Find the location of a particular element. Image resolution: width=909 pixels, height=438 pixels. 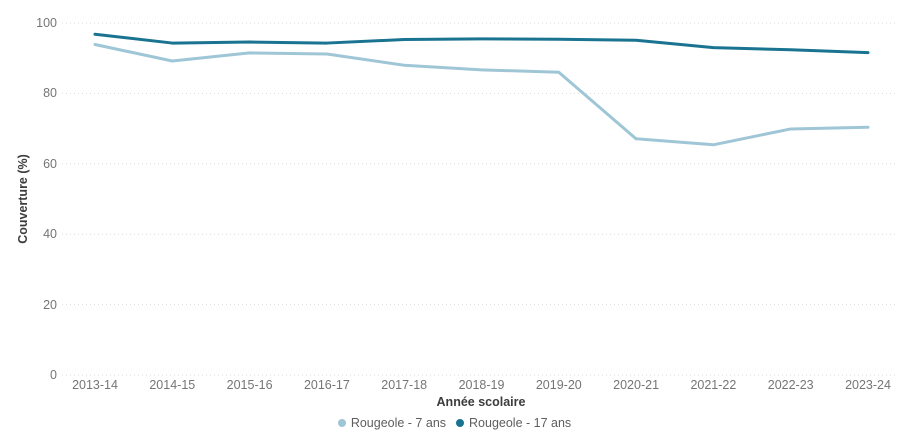

legend-item-rougeole-17-ans: Rougeole - 17 ans is located at coordinates (513, 423).